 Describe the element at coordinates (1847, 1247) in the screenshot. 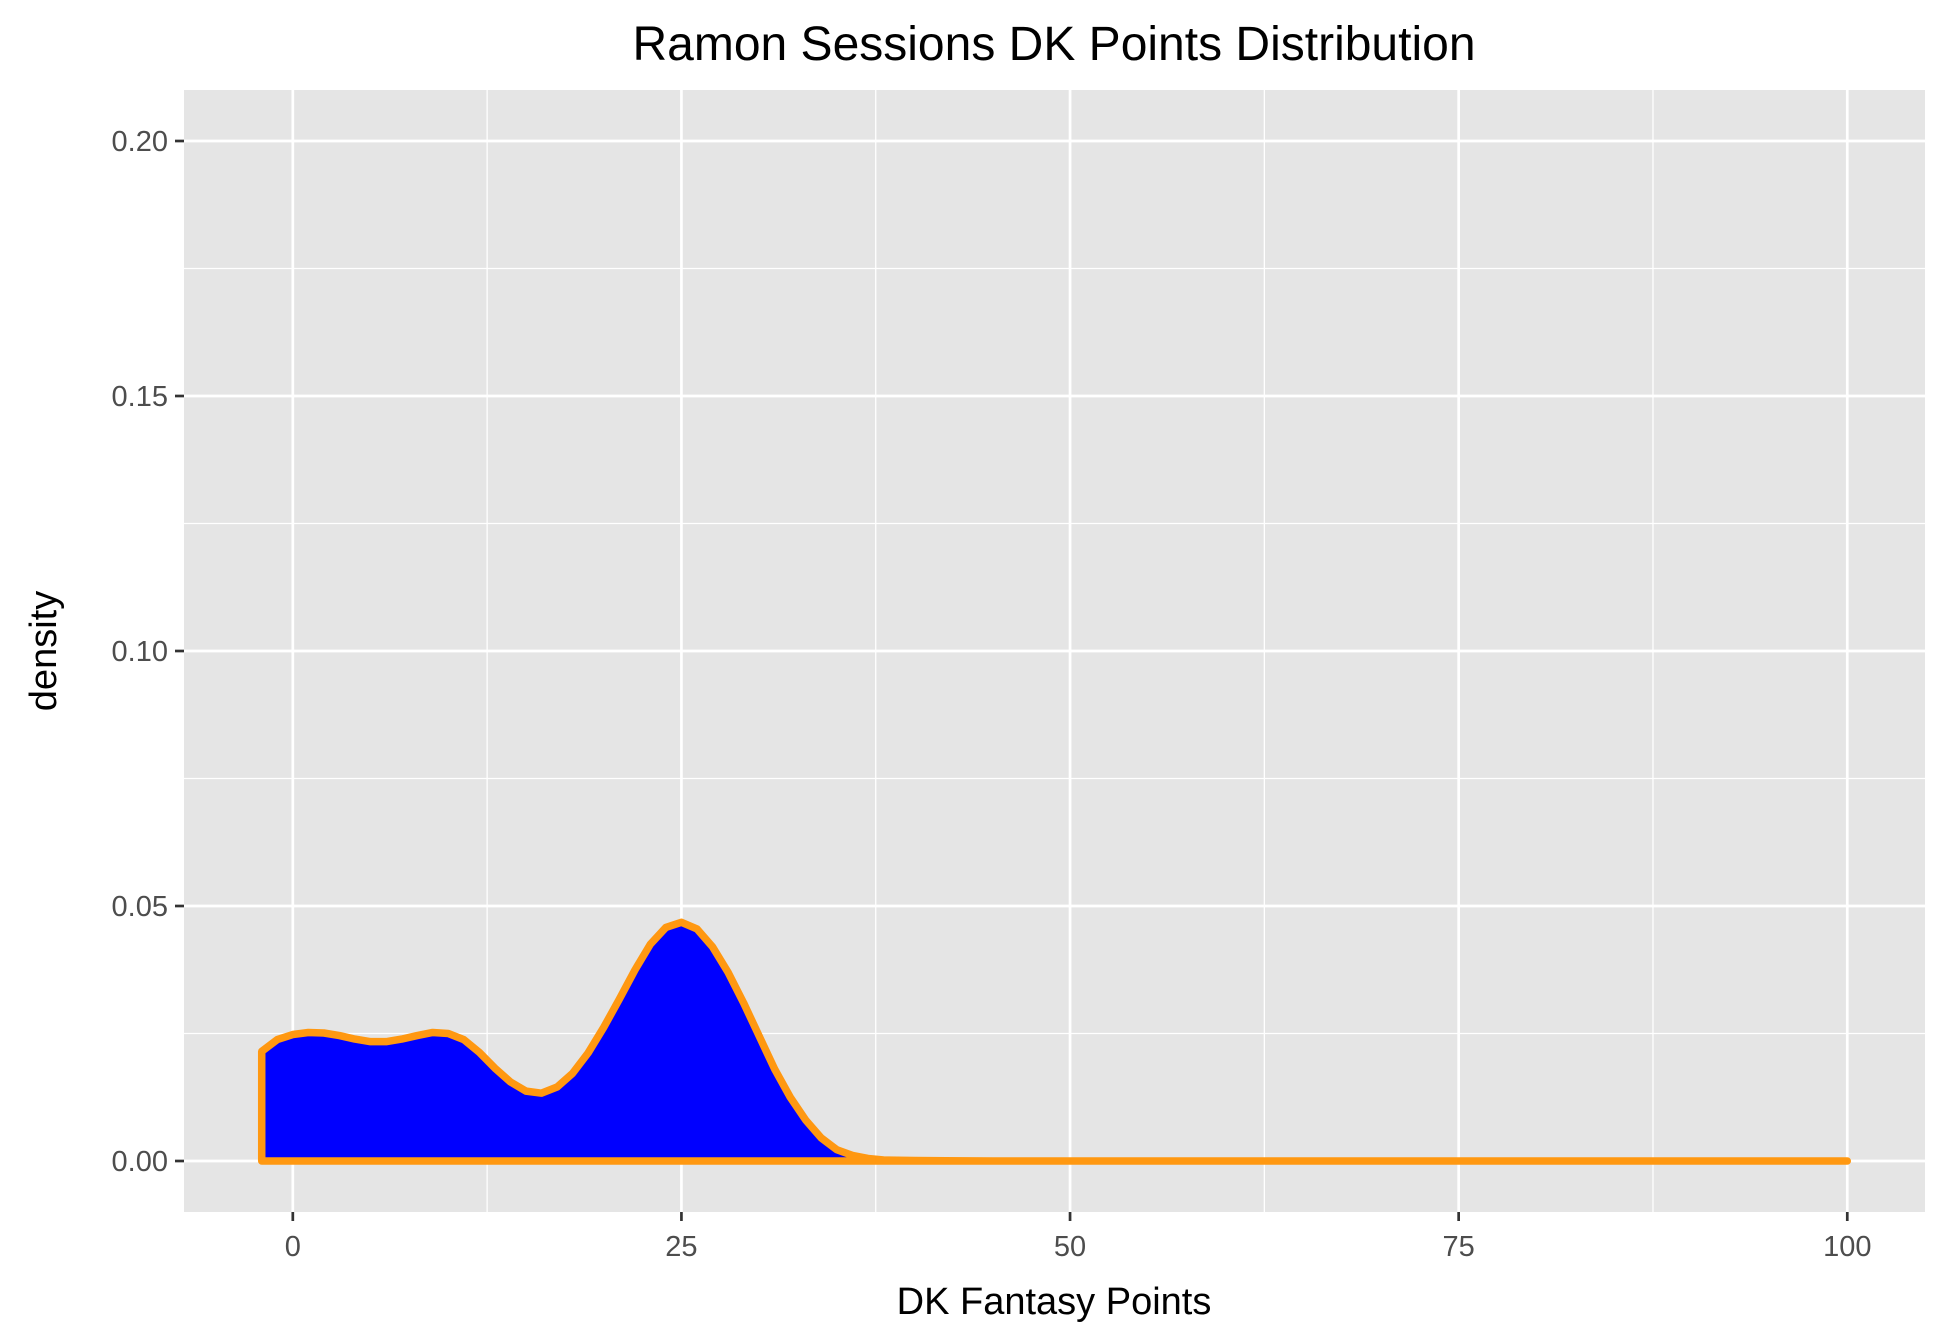

I see `x-tick-label: 100` at that location.